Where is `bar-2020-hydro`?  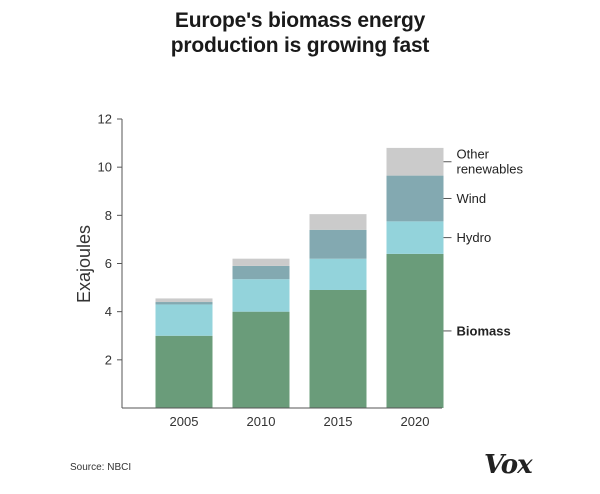 bar-2020-hydro is located at coordinates (415, 237).